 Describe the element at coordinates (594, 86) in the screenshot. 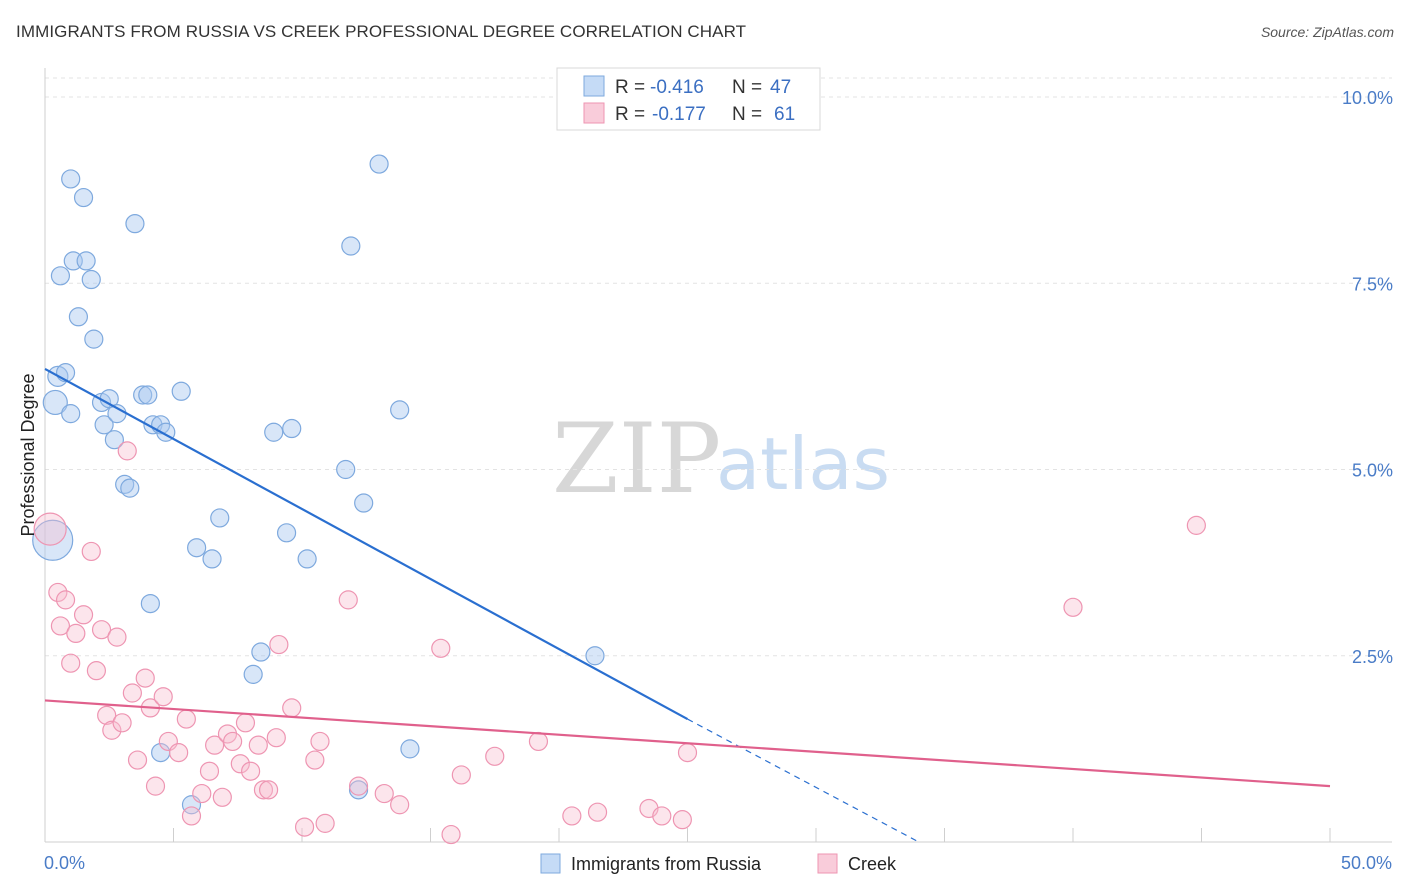

I see `legend-swatch-russia` at that location.